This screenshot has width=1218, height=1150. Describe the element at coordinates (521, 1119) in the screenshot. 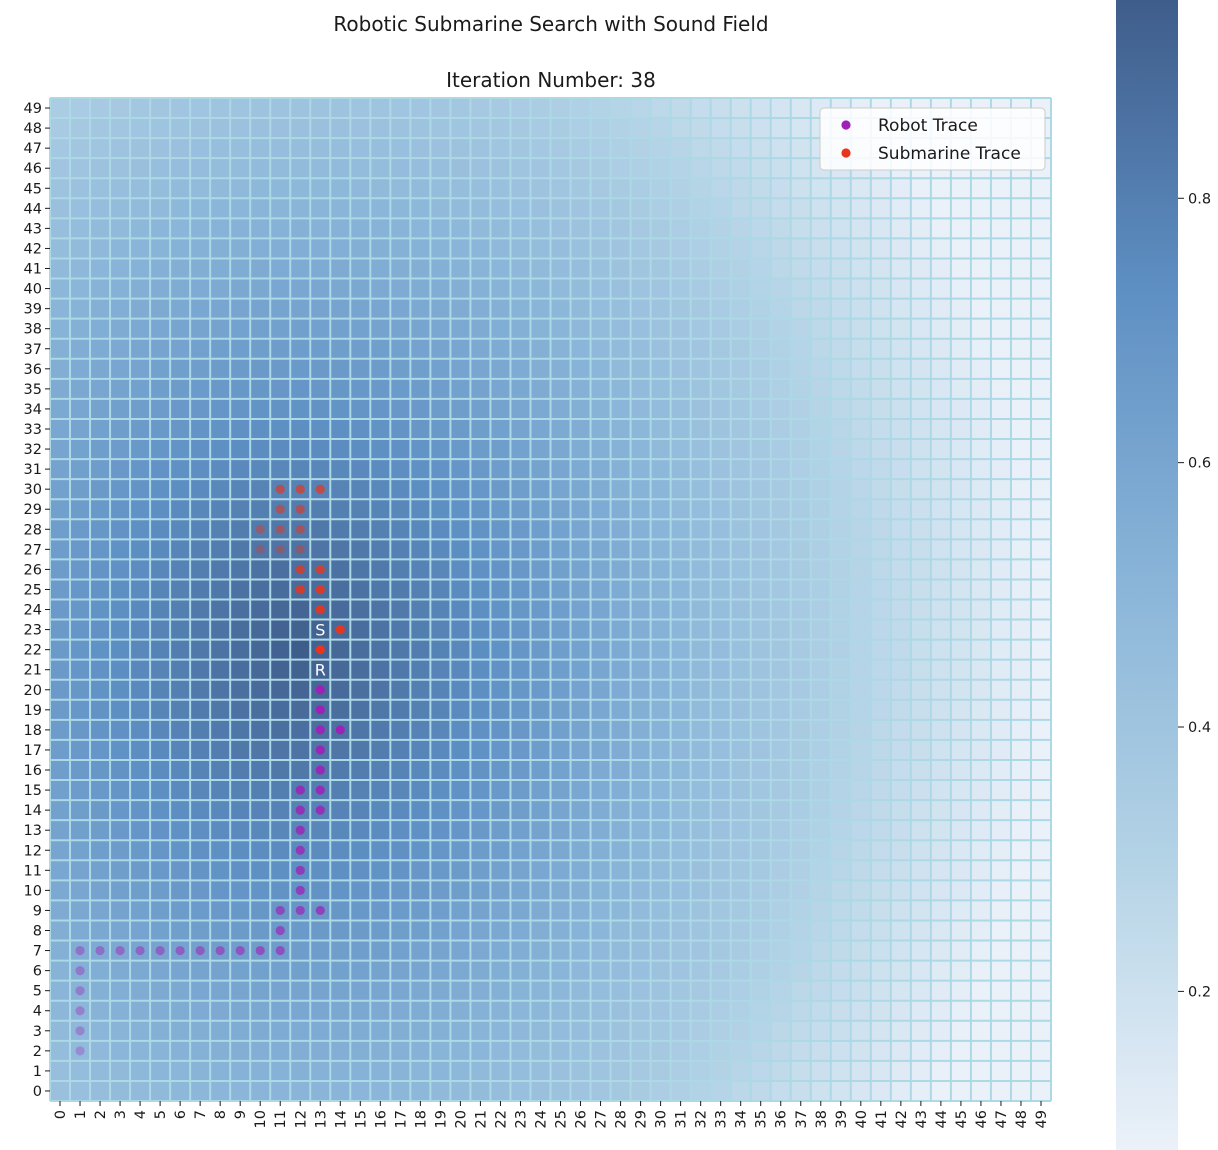

I see `x-tick-label: 23` at that location.